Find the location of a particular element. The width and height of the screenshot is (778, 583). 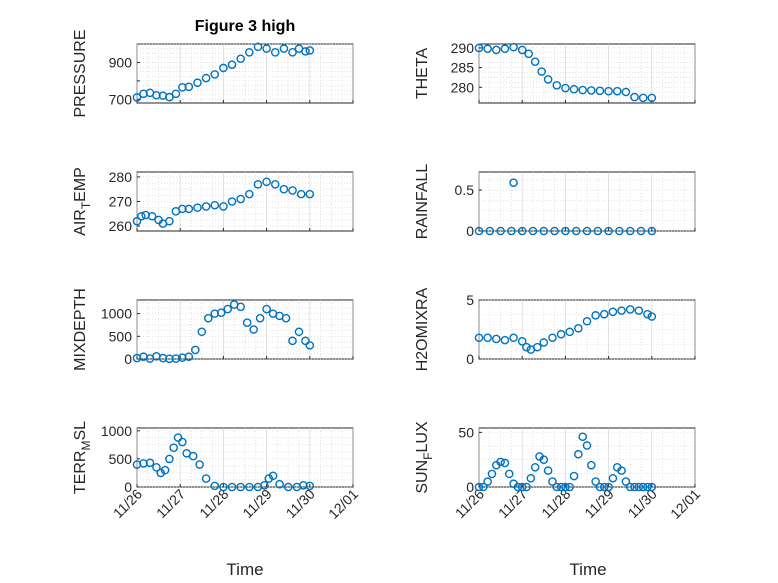

subplot-mixdepth: 0 500 1000 MIXDEPTH is located at coordinates (213, 329).